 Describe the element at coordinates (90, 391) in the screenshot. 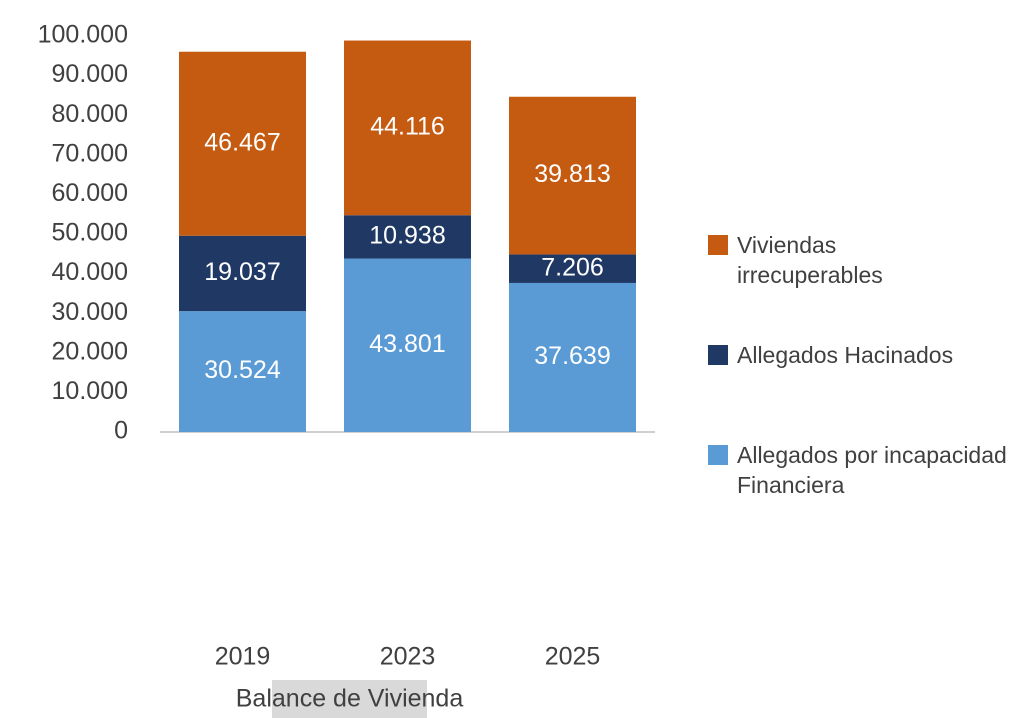

I see `y-tick-label: 10.000` at that location.